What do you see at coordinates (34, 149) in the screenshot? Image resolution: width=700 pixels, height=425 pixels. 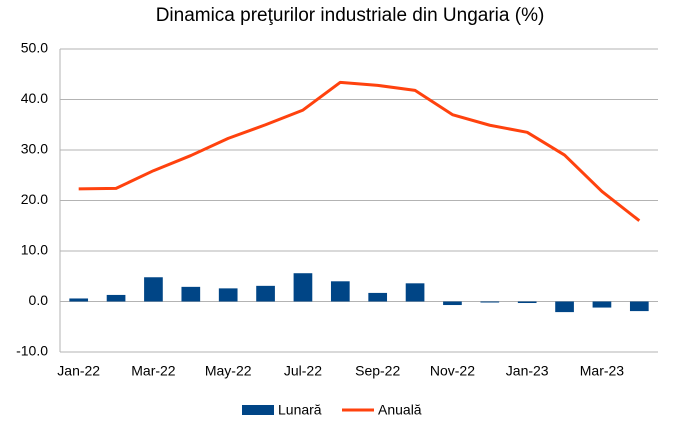 I see `y-tick-label: 30.0` at bounding box center [34, 149].